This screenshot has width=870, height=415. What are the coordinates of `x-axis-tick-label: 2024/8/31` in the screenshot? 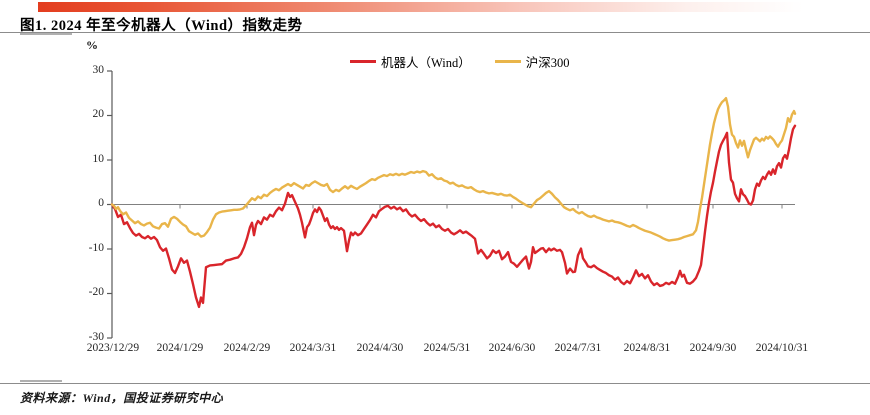 It's located at (647, 348).